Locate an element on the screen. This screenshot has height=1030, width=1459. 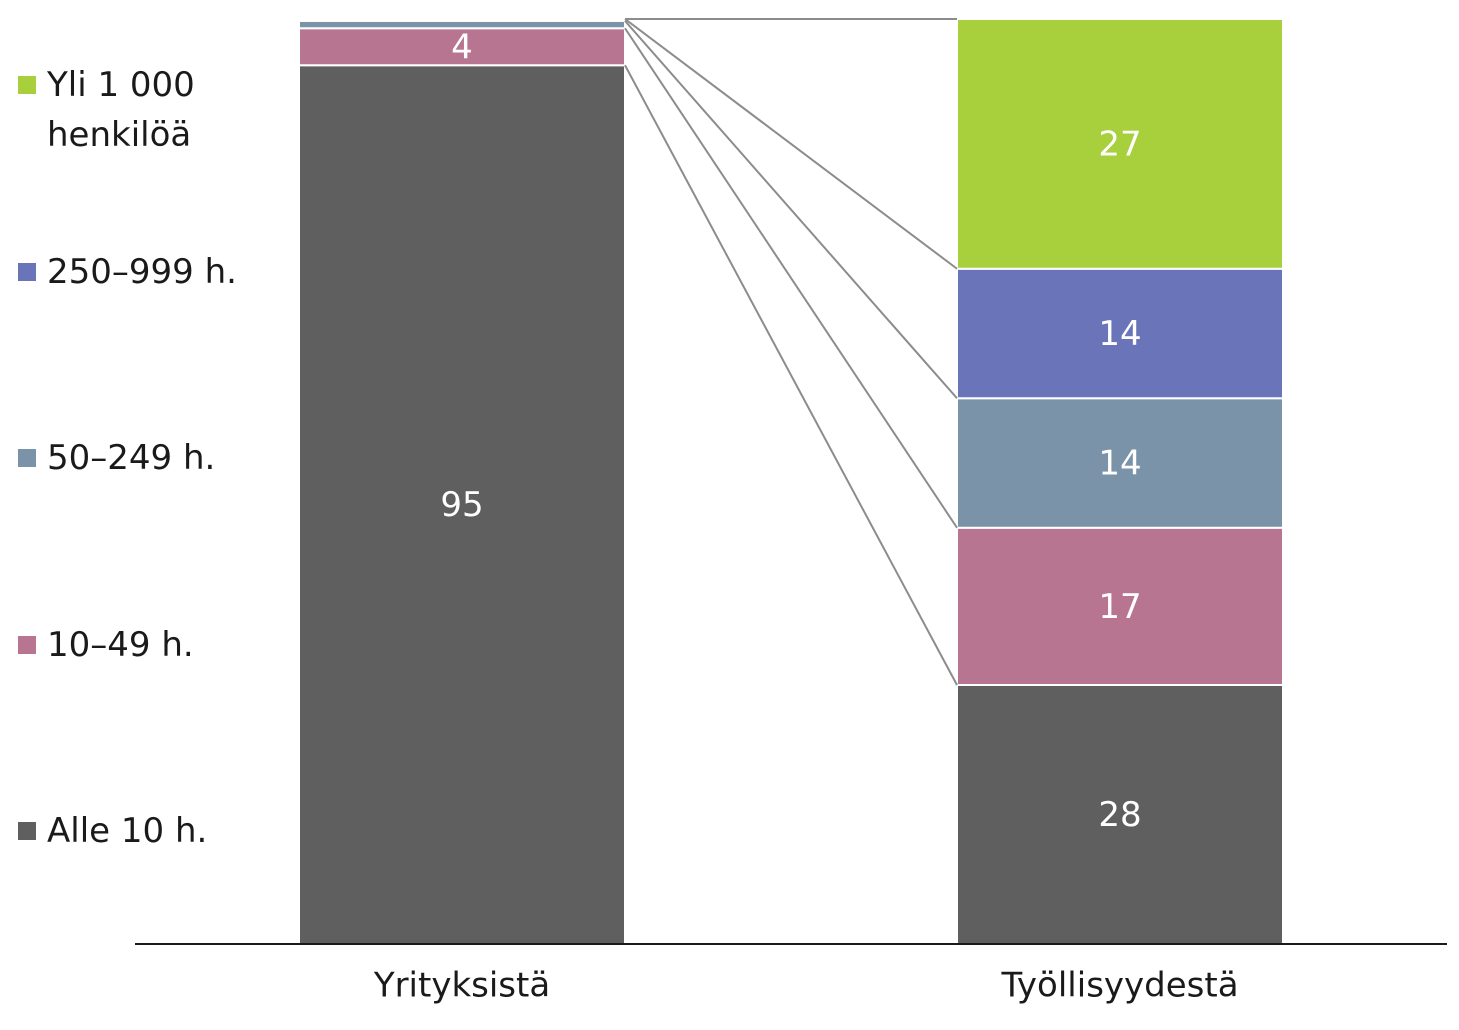
legend-entry: 250–999 h. is located at coordinates (128, 272).